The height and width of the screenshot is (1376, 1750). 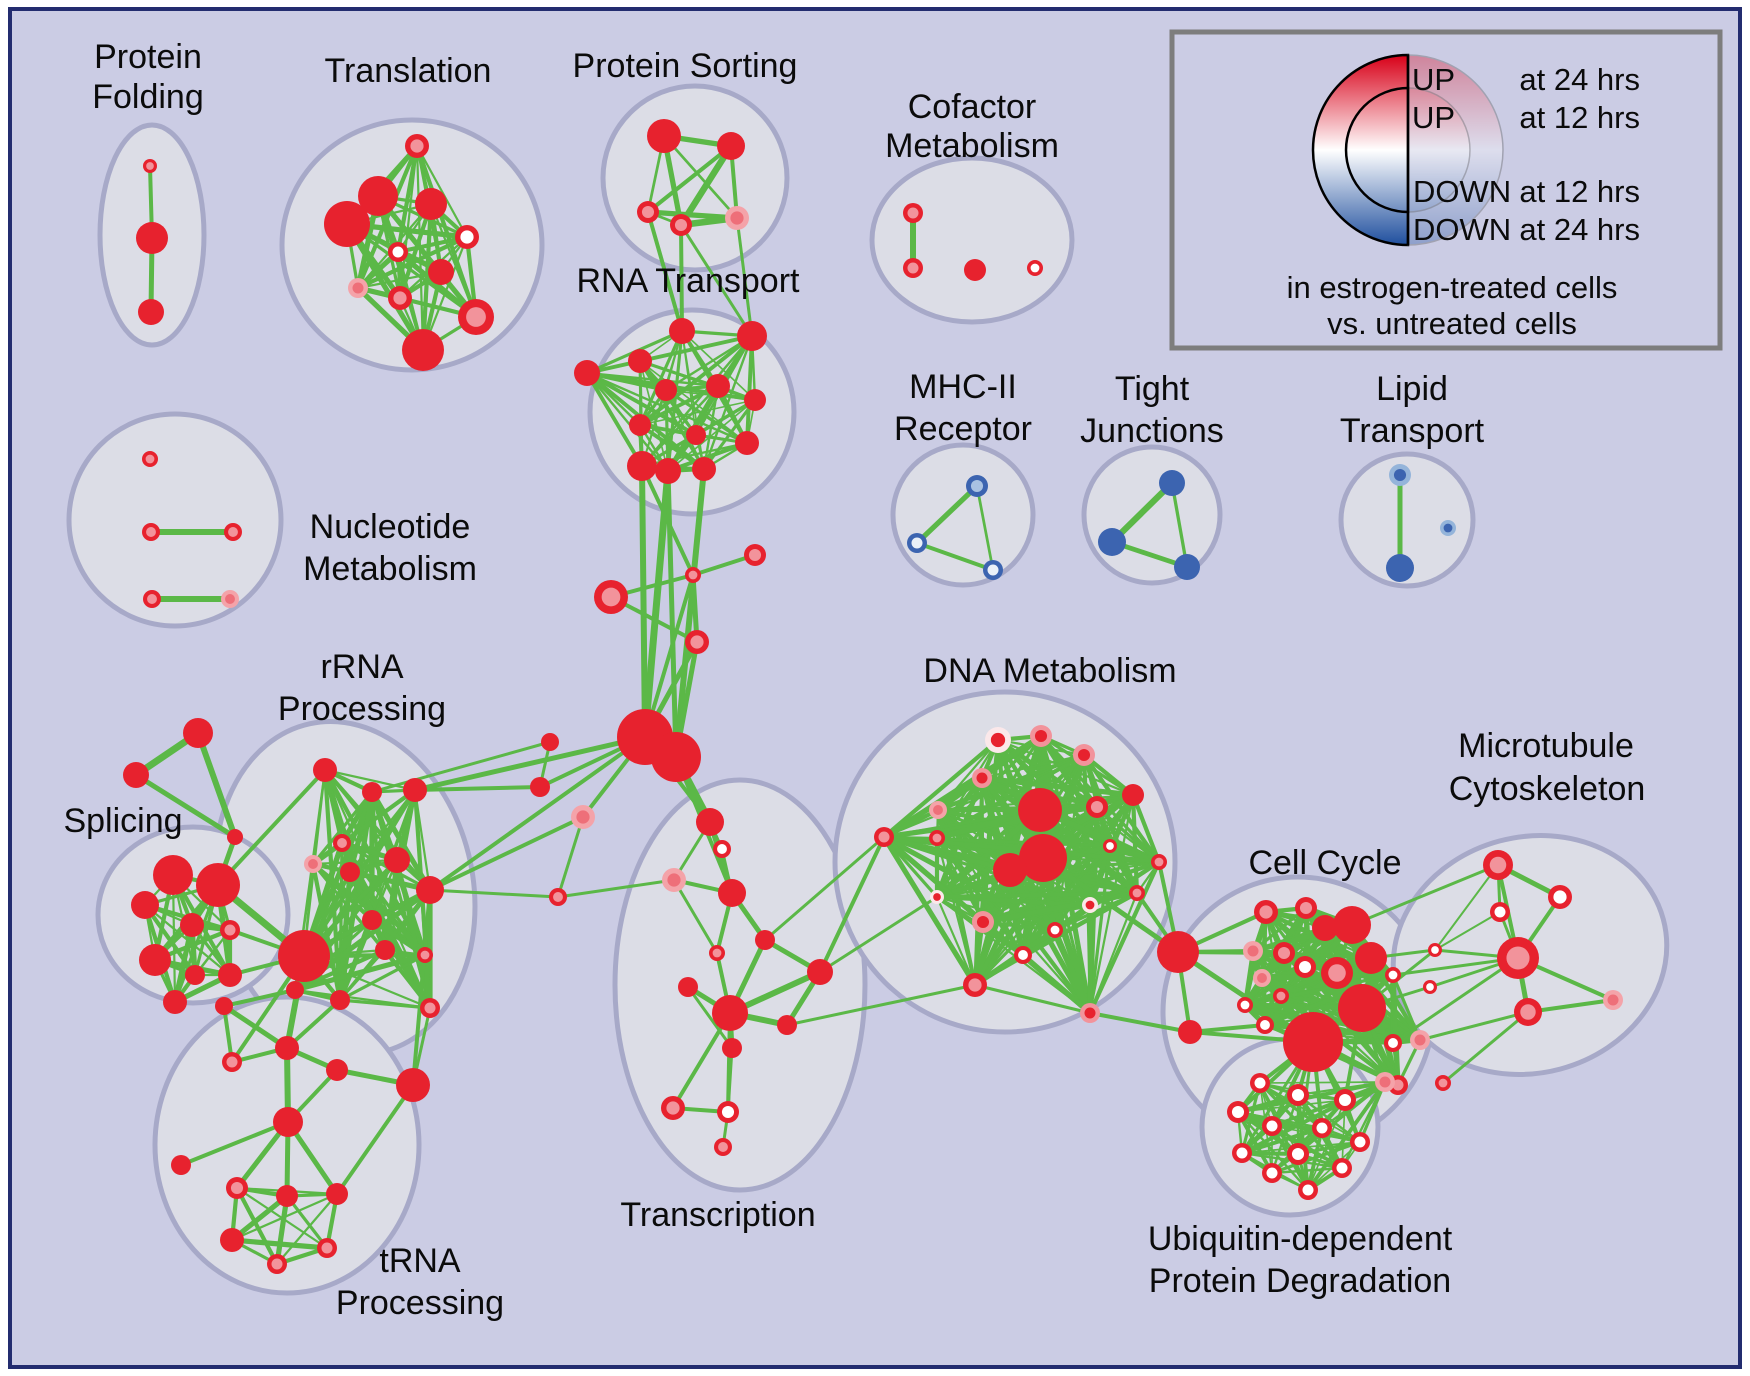 What do you see at coordinates (1579, 191) in the screenshot?
I see `legend-time-down12: at 12 hrs` at bounding box center [1579, 191].